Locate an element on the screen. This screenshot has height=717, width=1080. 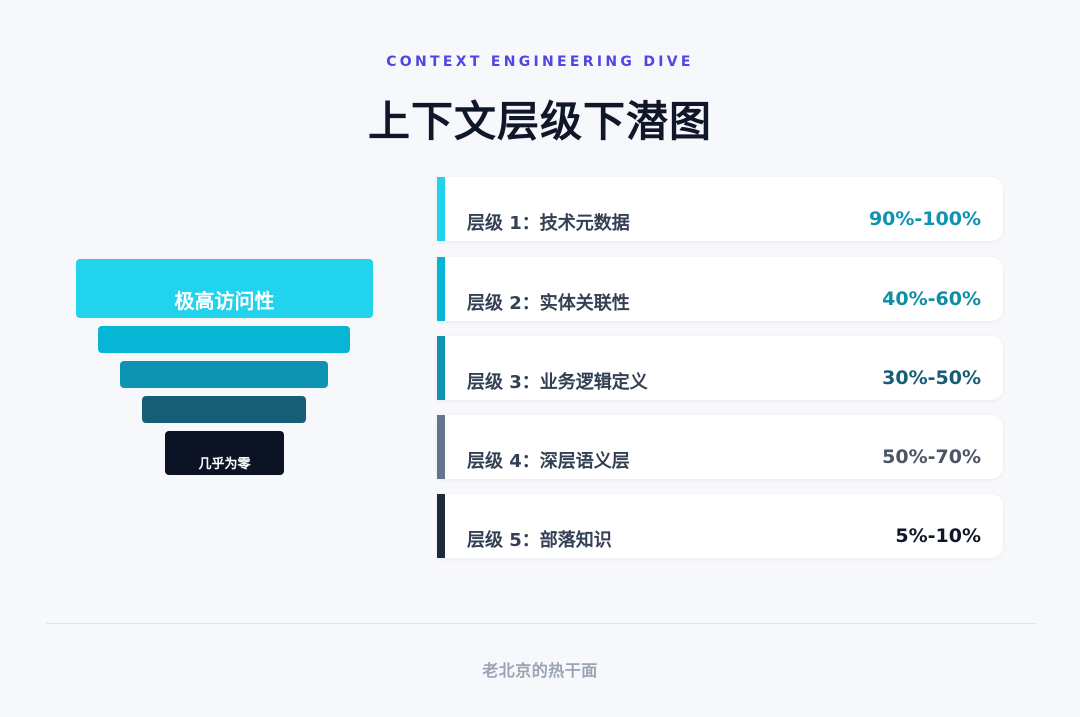
funnel-tier-top: 极高访问性 is located at coordinates (224, 288).